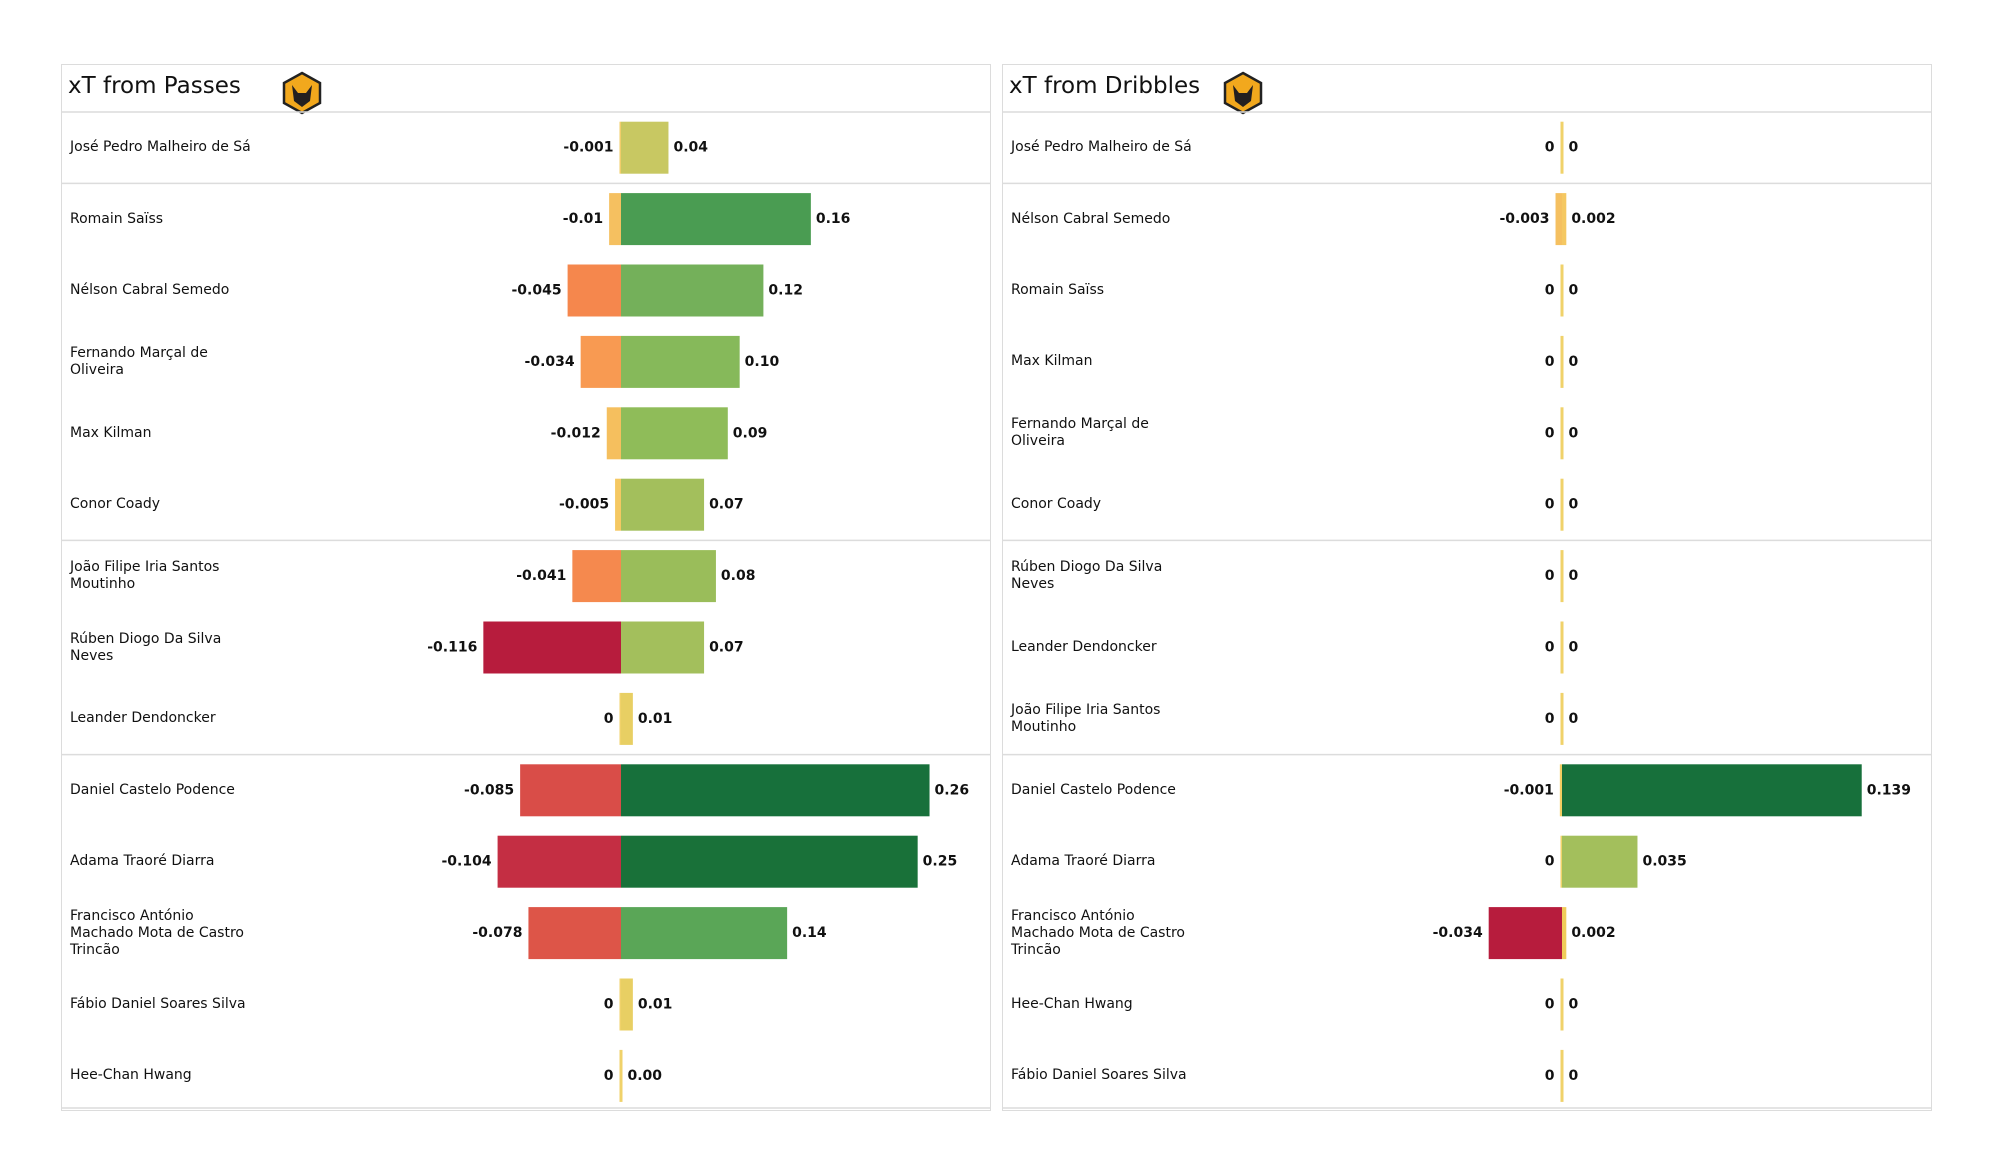 Image resolution: width=2000 pixels, height=1175 pixels. I want to click on value-label: 0.25, so click(940, 862).